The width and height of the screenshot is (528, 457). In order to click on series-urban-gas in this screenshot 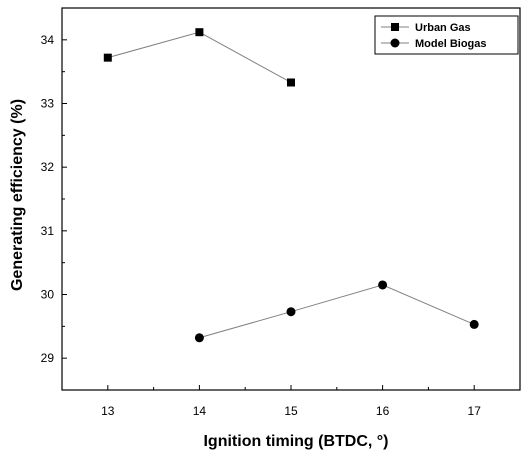, I will do `click(199, 57)`.